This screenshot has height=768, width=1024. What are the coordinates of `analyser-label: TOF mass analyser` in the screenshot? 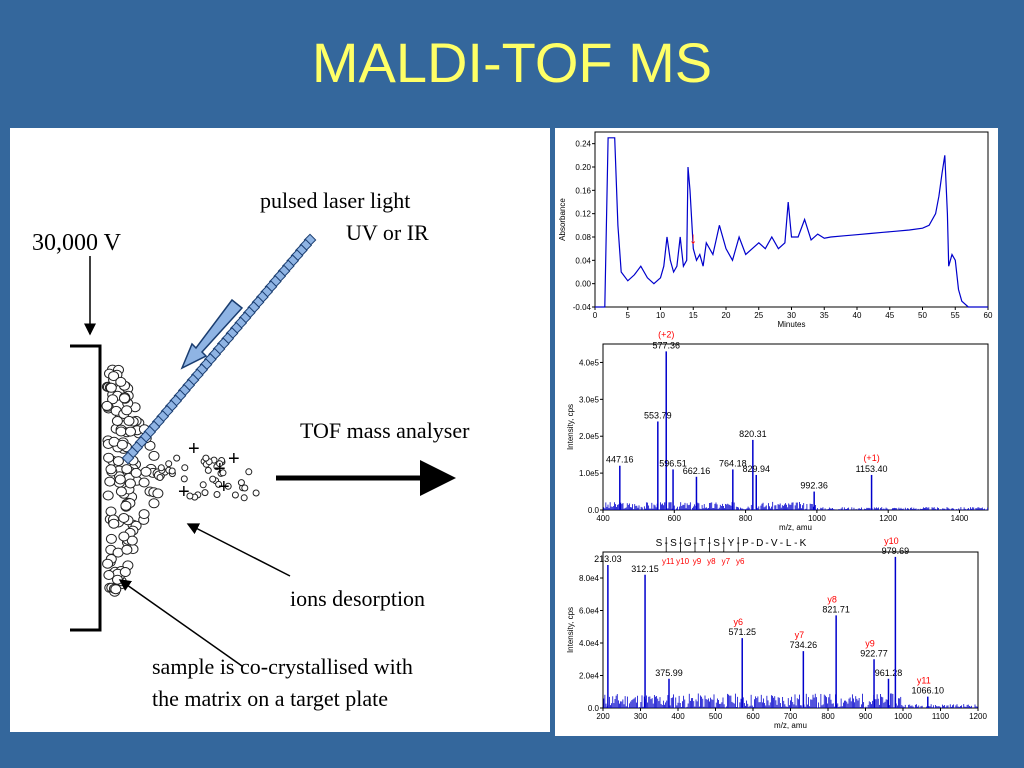 It's located at (385, 430).